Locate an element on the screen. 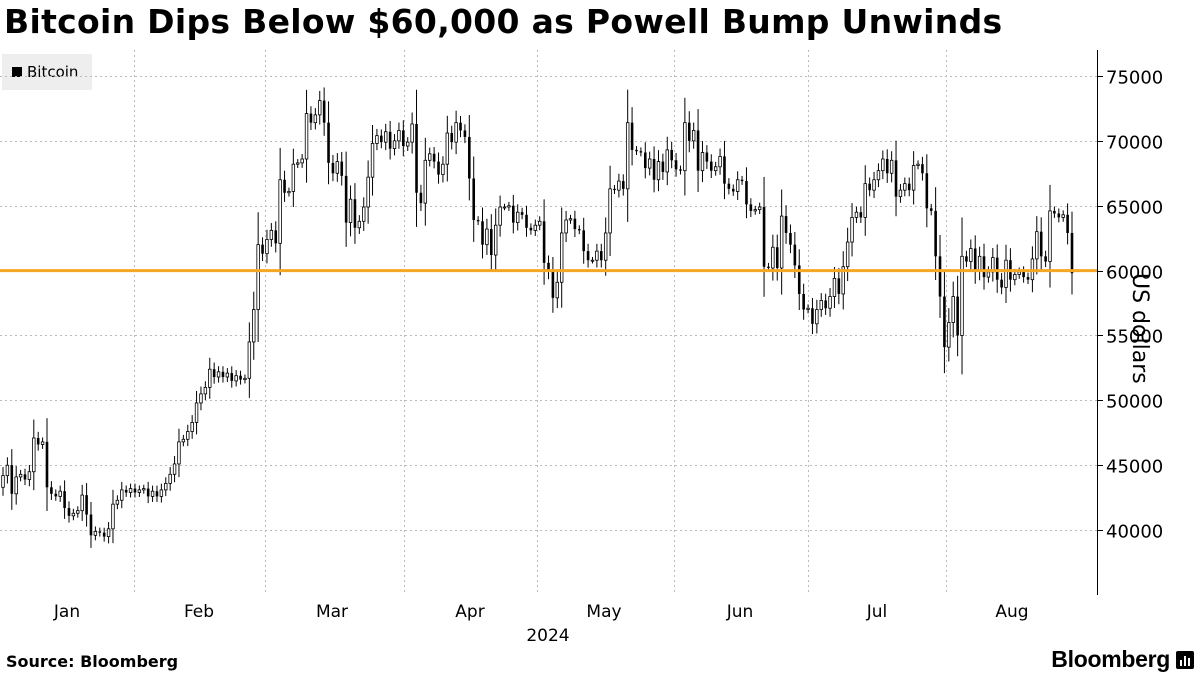  x-tick-label: Jan is located at coordinates (66, 612).